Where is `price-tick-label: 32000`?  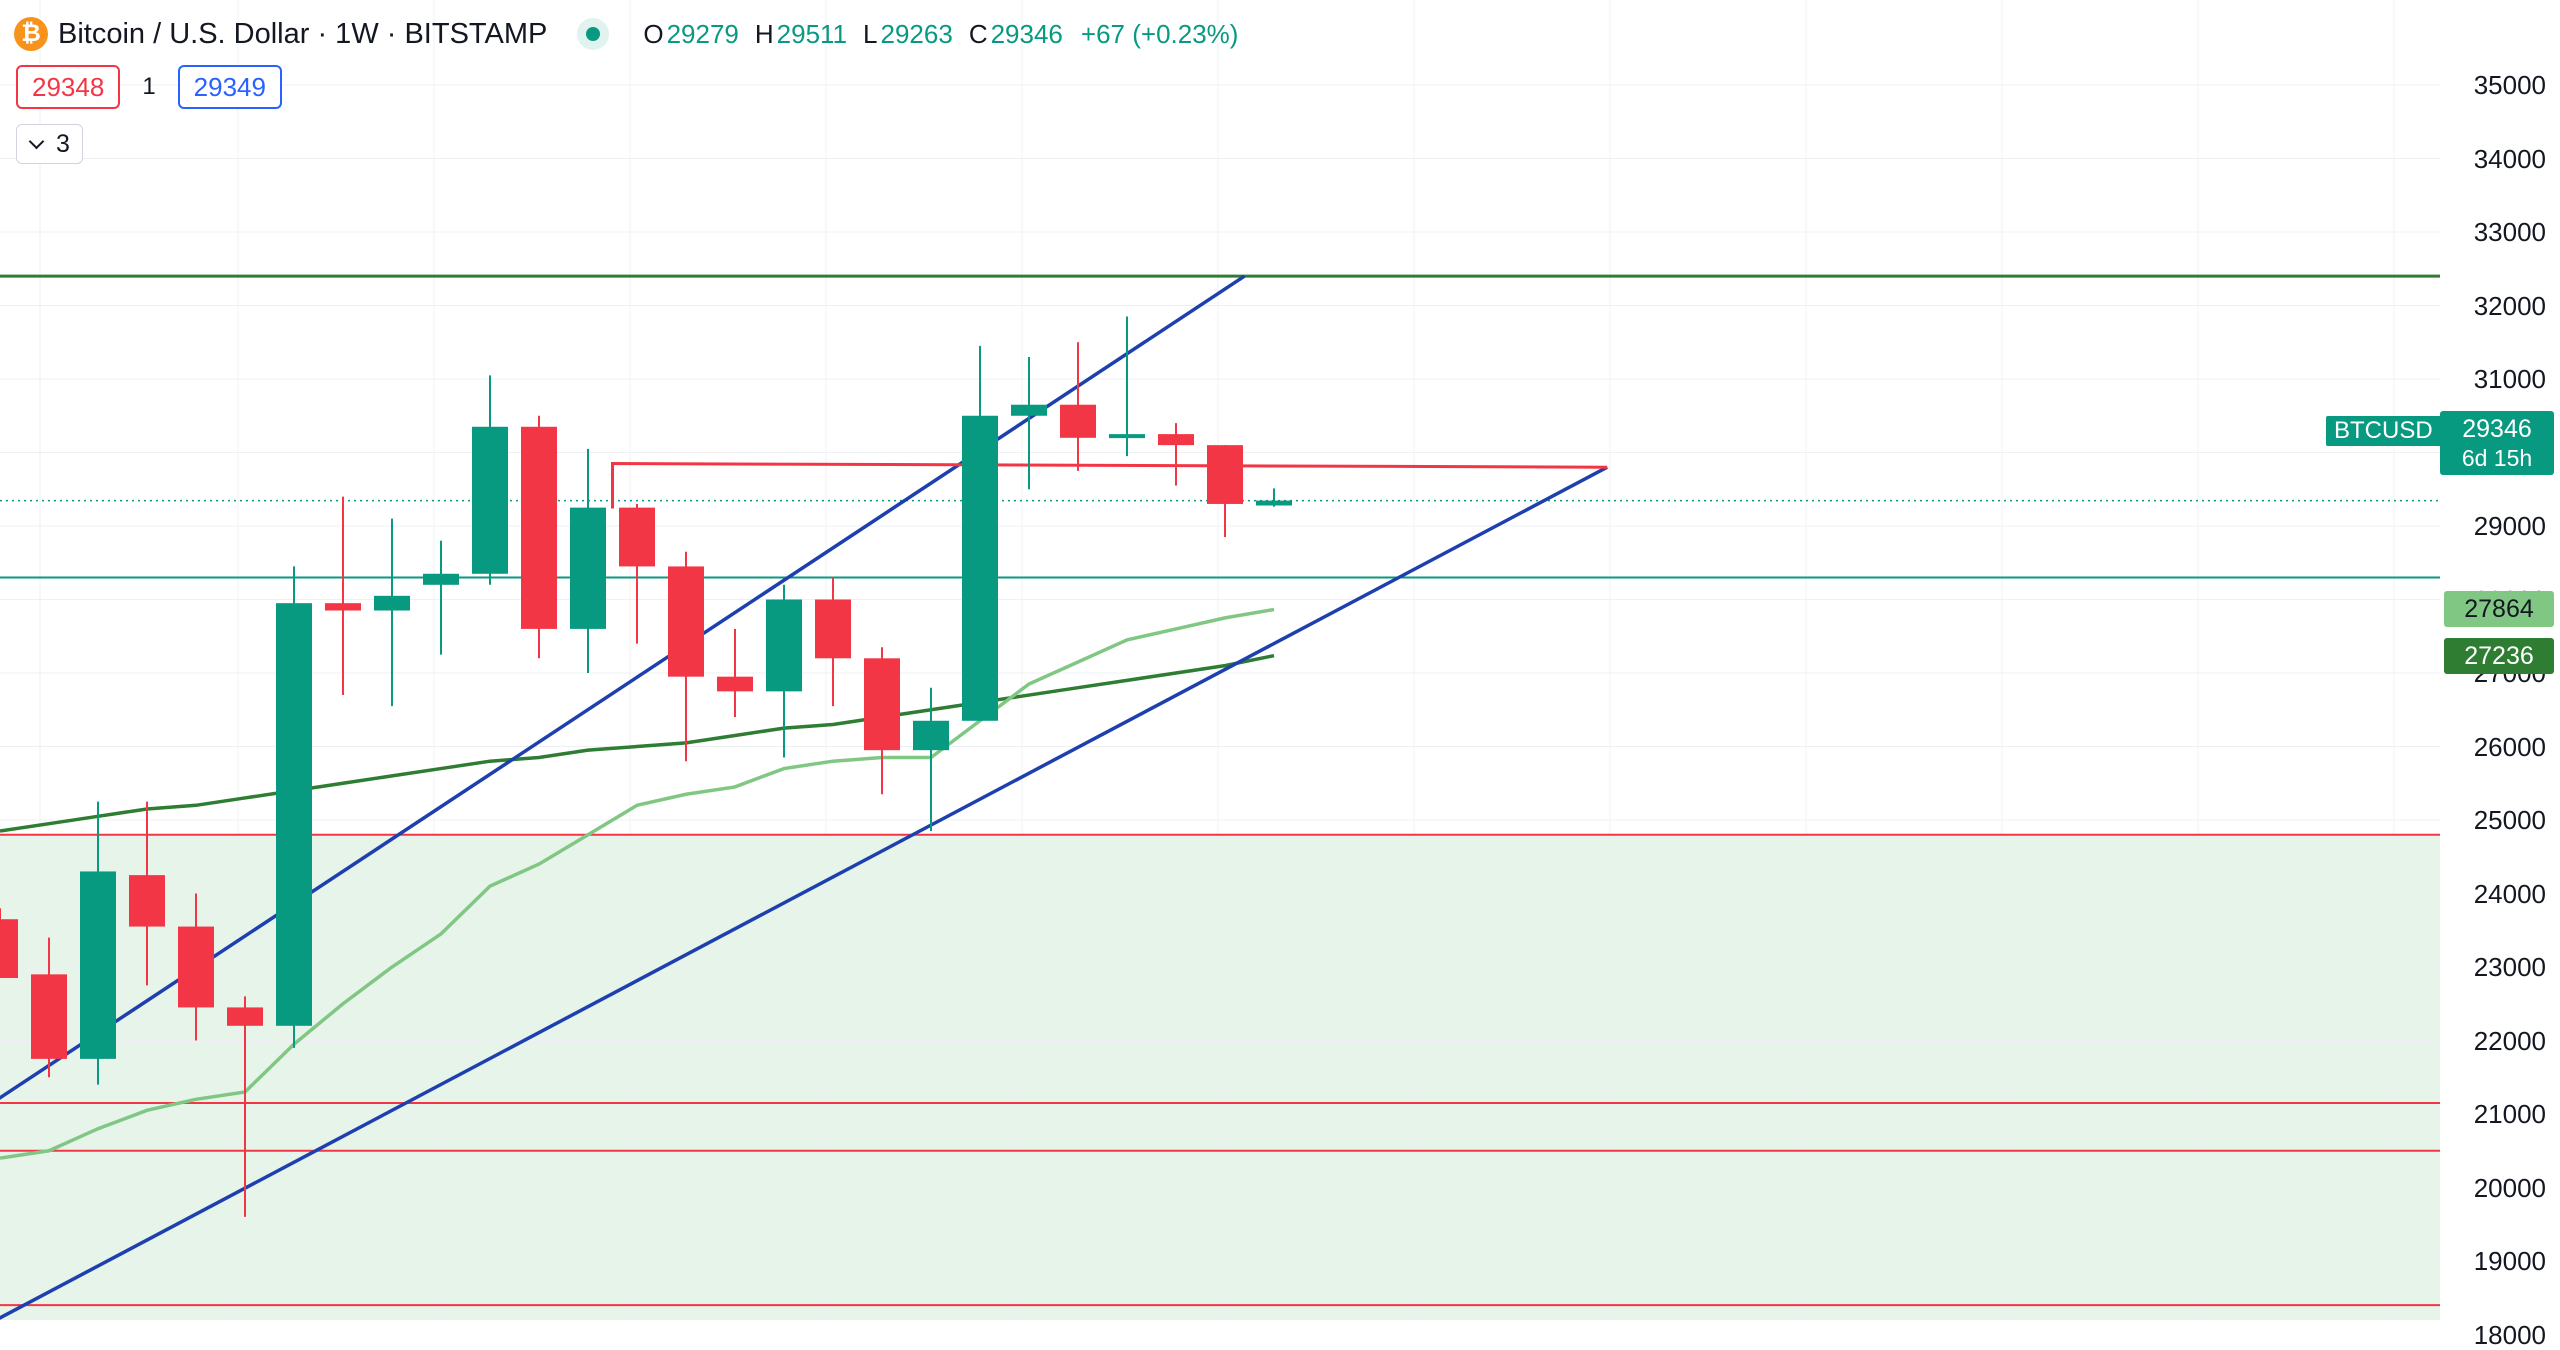 price-tick-label: 32000 is located at coordinates (2509, 305).